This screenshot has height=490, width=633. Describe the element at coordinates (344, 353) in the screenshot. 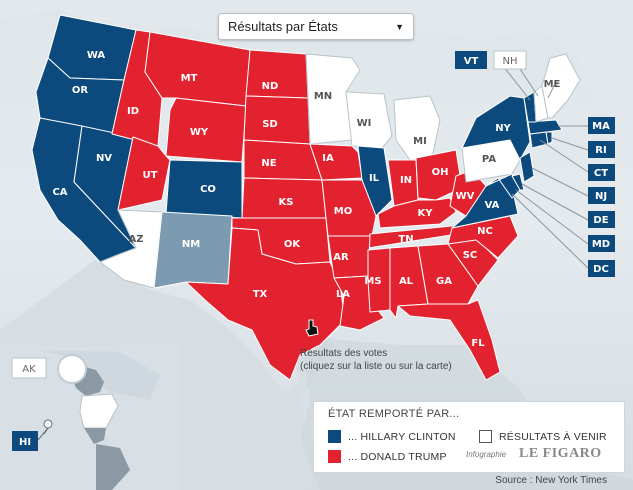

I see `note-line-1: Résultats des votes` at that location.